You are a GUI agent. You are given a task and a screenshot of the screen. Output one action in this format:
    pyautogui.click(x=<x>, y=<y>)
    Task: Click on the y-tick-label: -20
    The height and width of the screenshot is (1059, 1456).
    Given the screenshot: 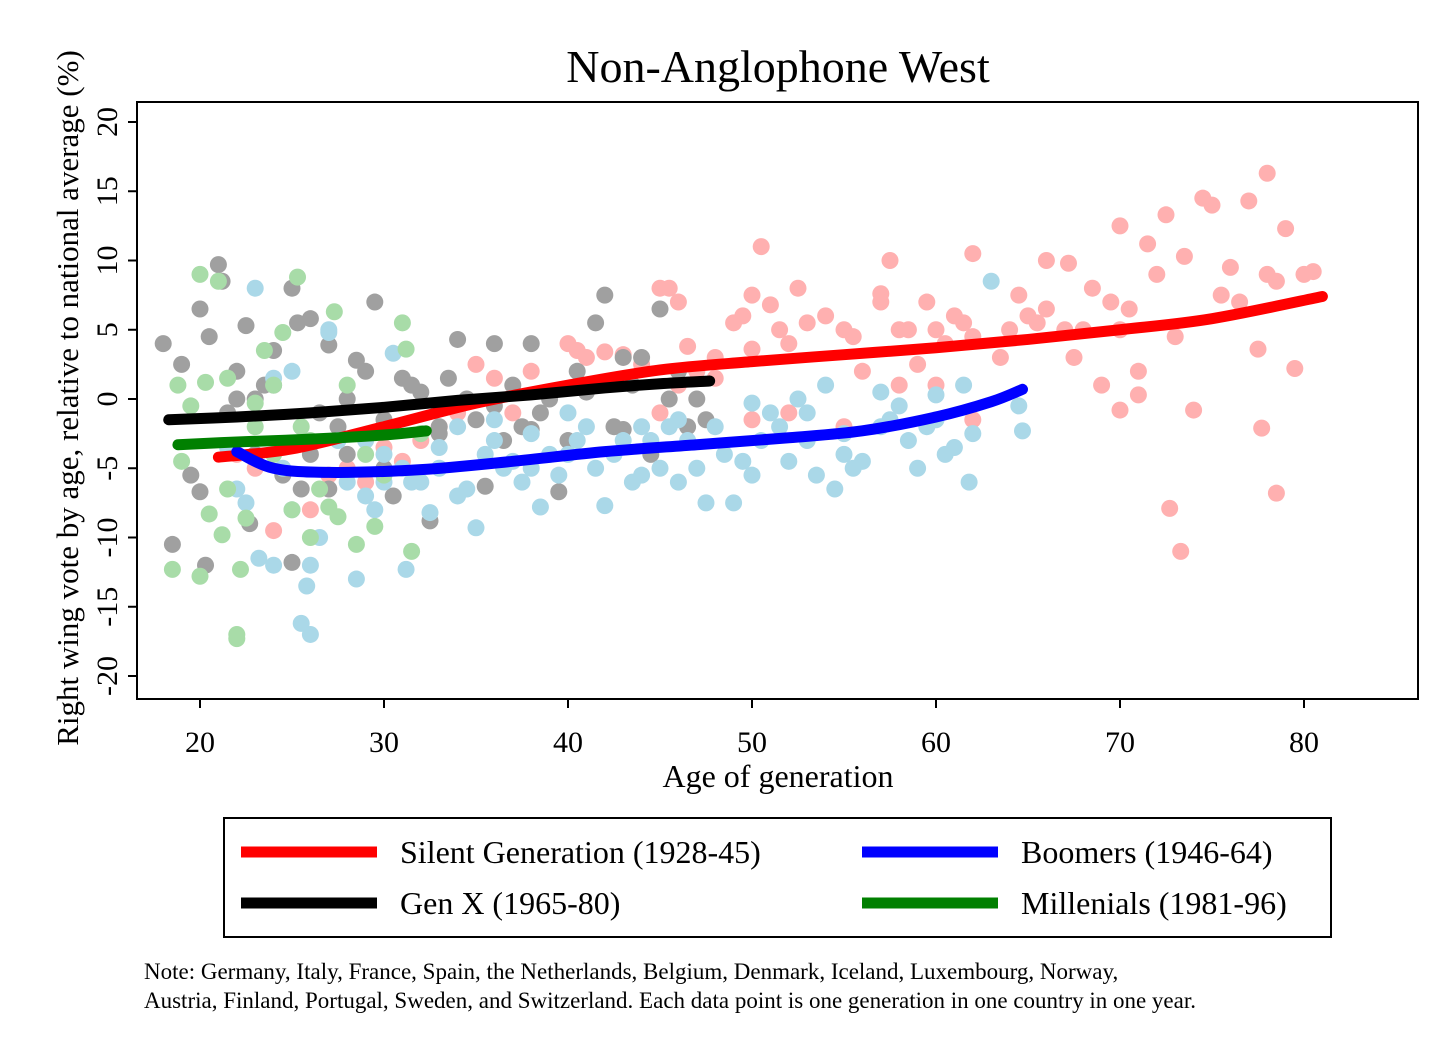 What is the action you would take?
    pyautogui.click(x=107, y=676)
    